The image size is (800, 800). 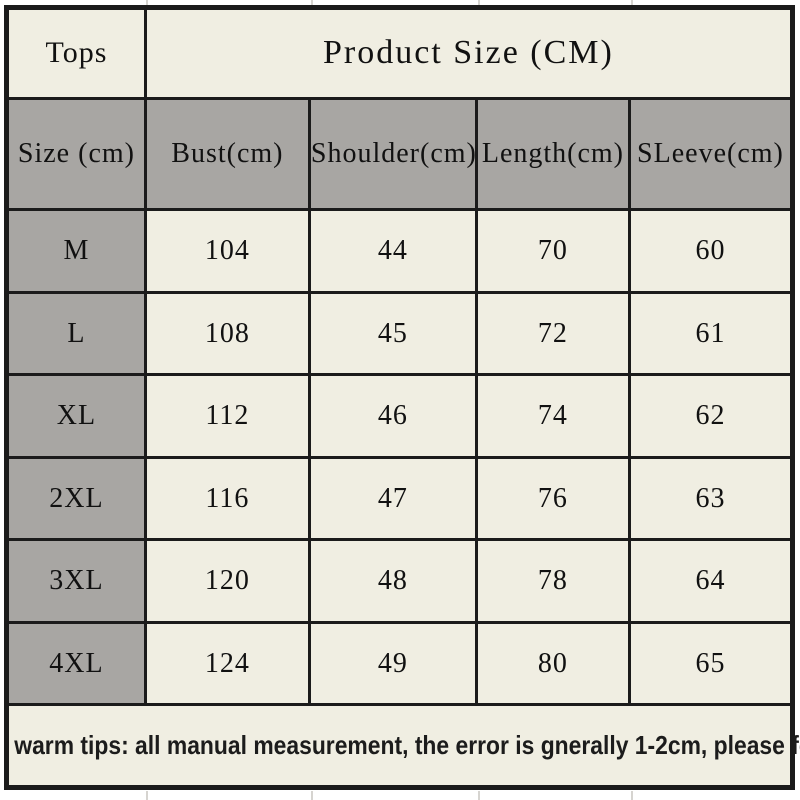 I want to click on bust-value: 120, so click(x=227, y=581).